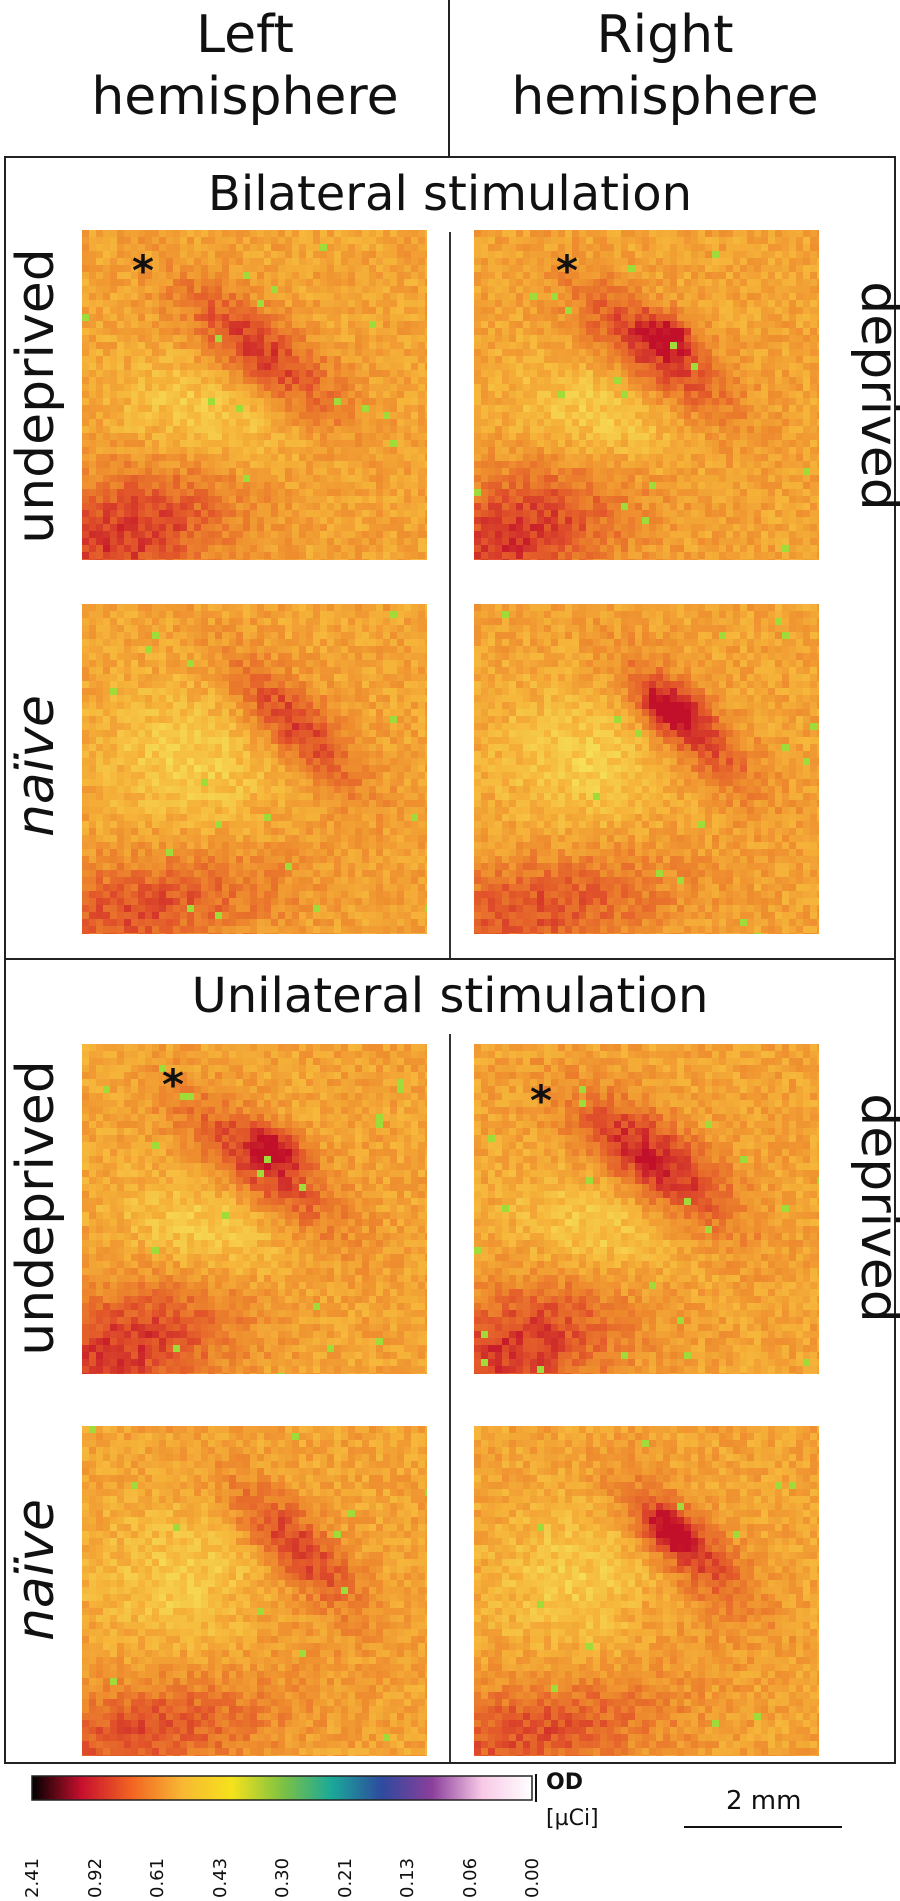  Describe the element at coordinates (407, 1877) in the screenshot. I see `colorbar-tick-label: 0.13` at that location.